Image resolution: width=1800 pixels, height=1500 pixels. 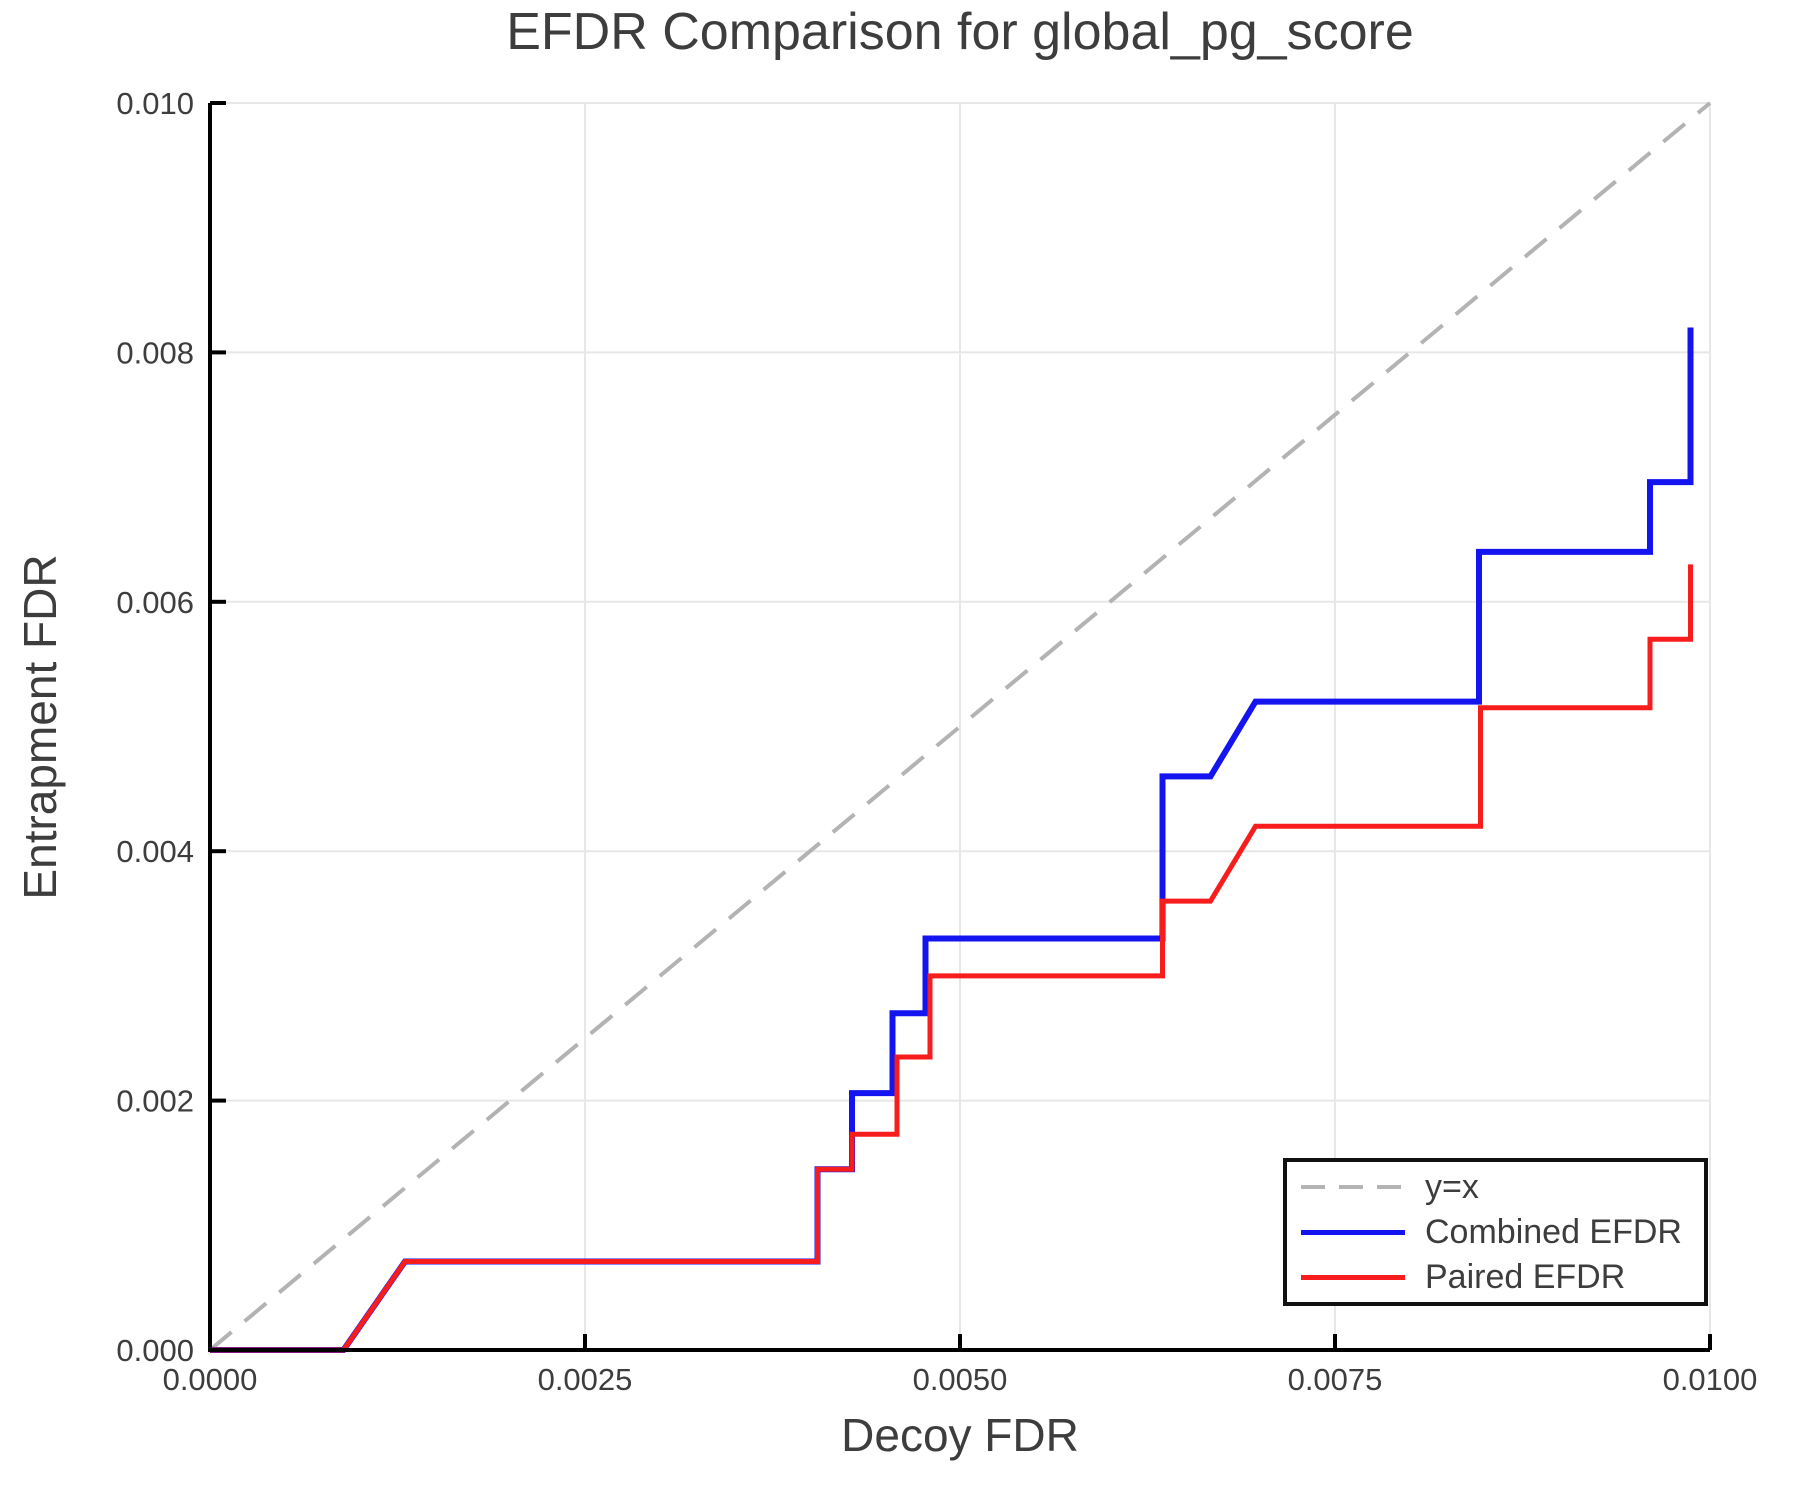 What do you see at coordinates (155, 1101) in the screenshot?
I see `y-tick-label: 0.002` at bounding box center [155, 1101].